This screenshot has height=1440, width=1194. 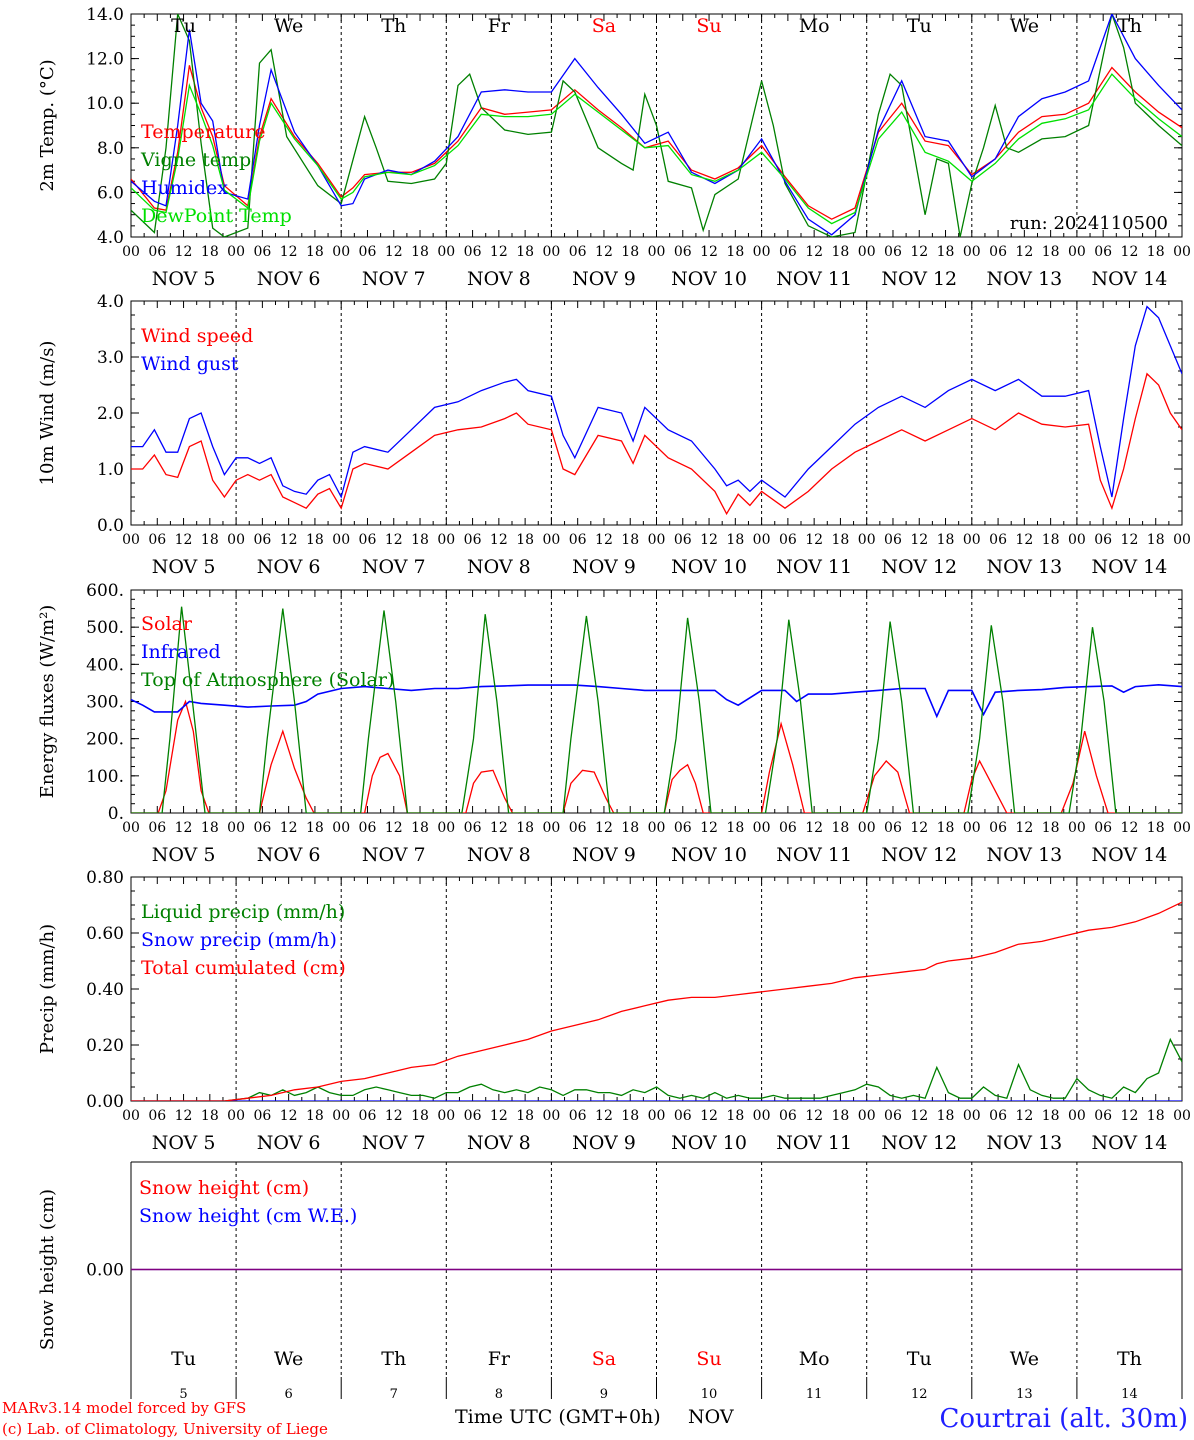 What do you see at coordinates (203, 132) in the screenshot?
I see `legend-entry: Temperature` at bounding box center [203, 132].